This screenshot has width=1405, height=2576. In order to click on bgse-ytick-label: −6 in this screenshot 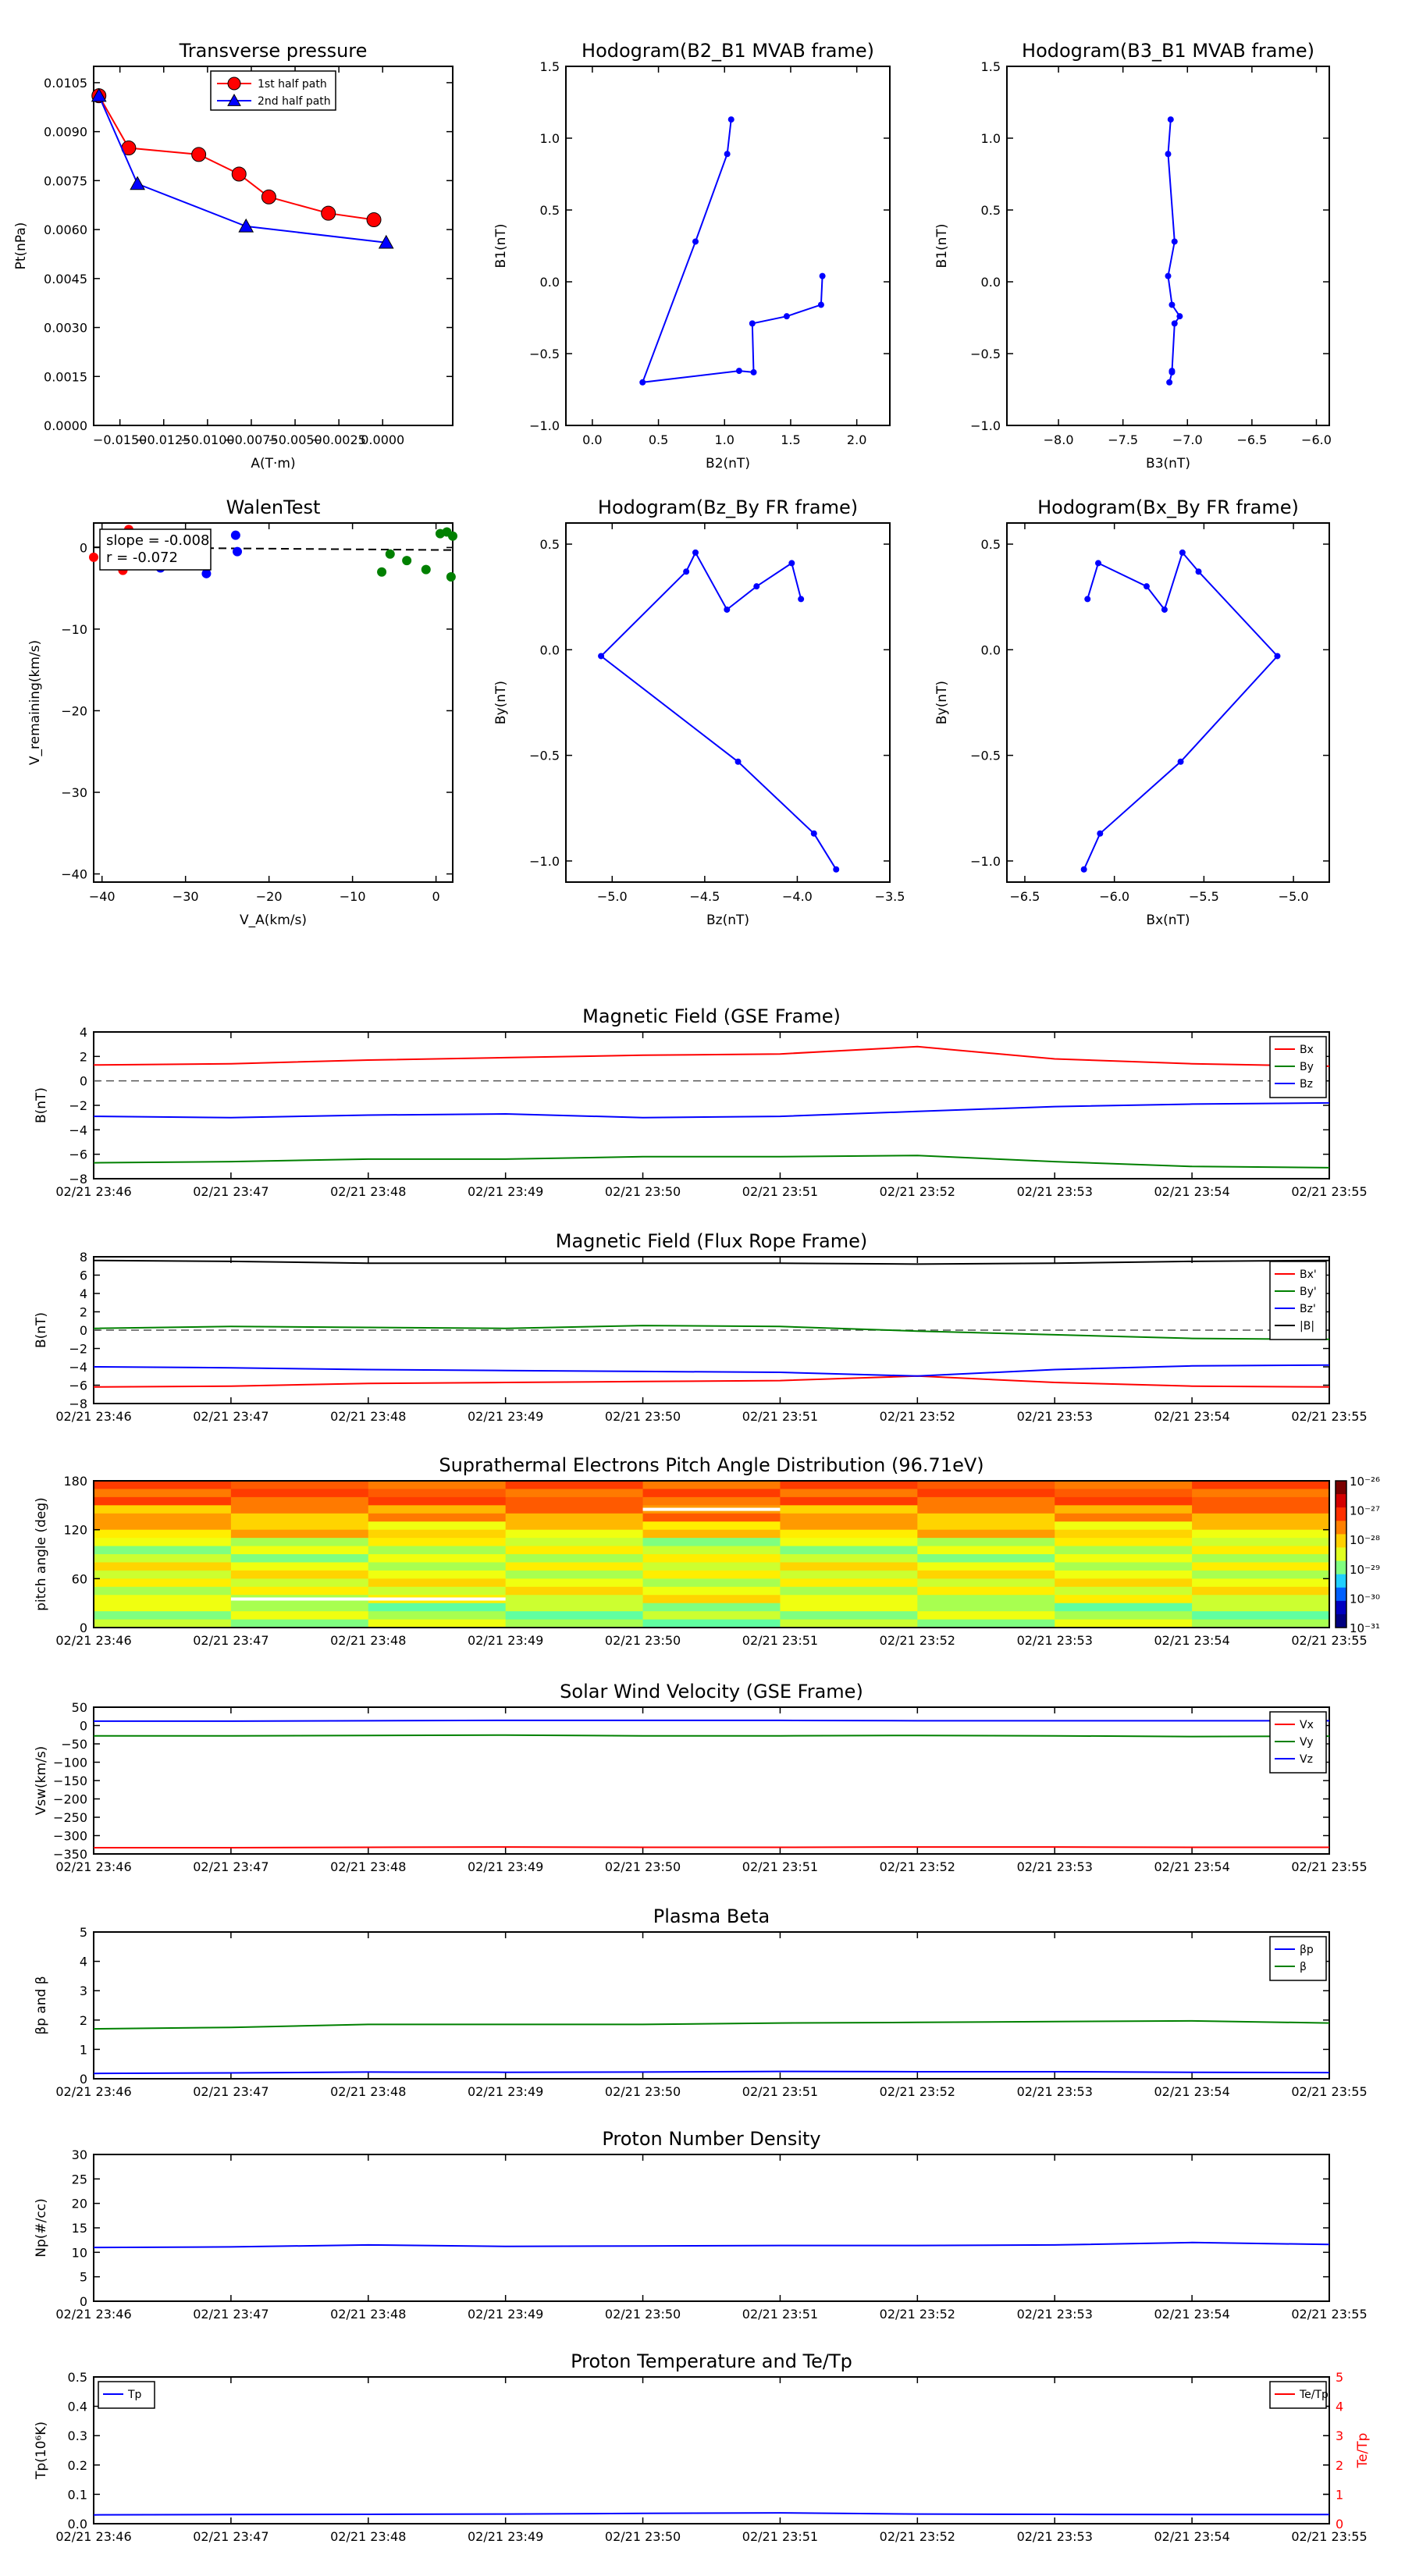, I will do `click(78, 1154)`.